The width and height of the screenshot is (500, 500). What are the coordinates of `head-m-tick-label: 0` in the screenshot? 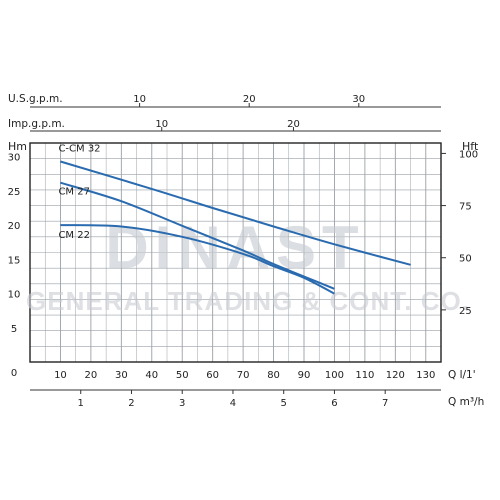 It's located at (14, 373).